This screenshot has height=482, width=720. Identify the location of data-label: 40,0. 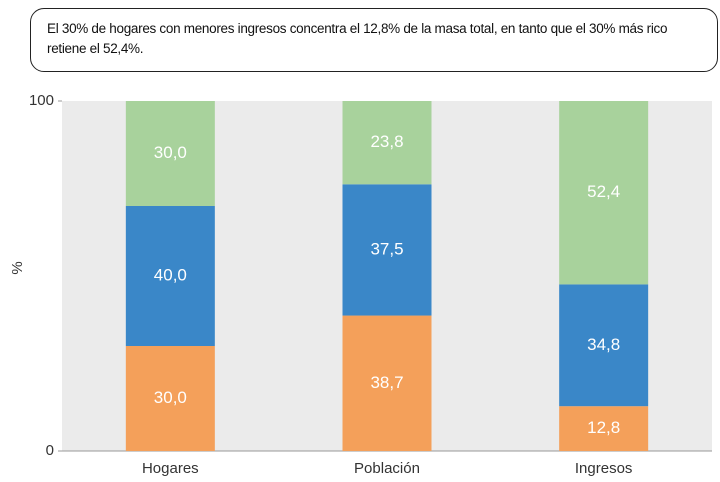
(170, 274).